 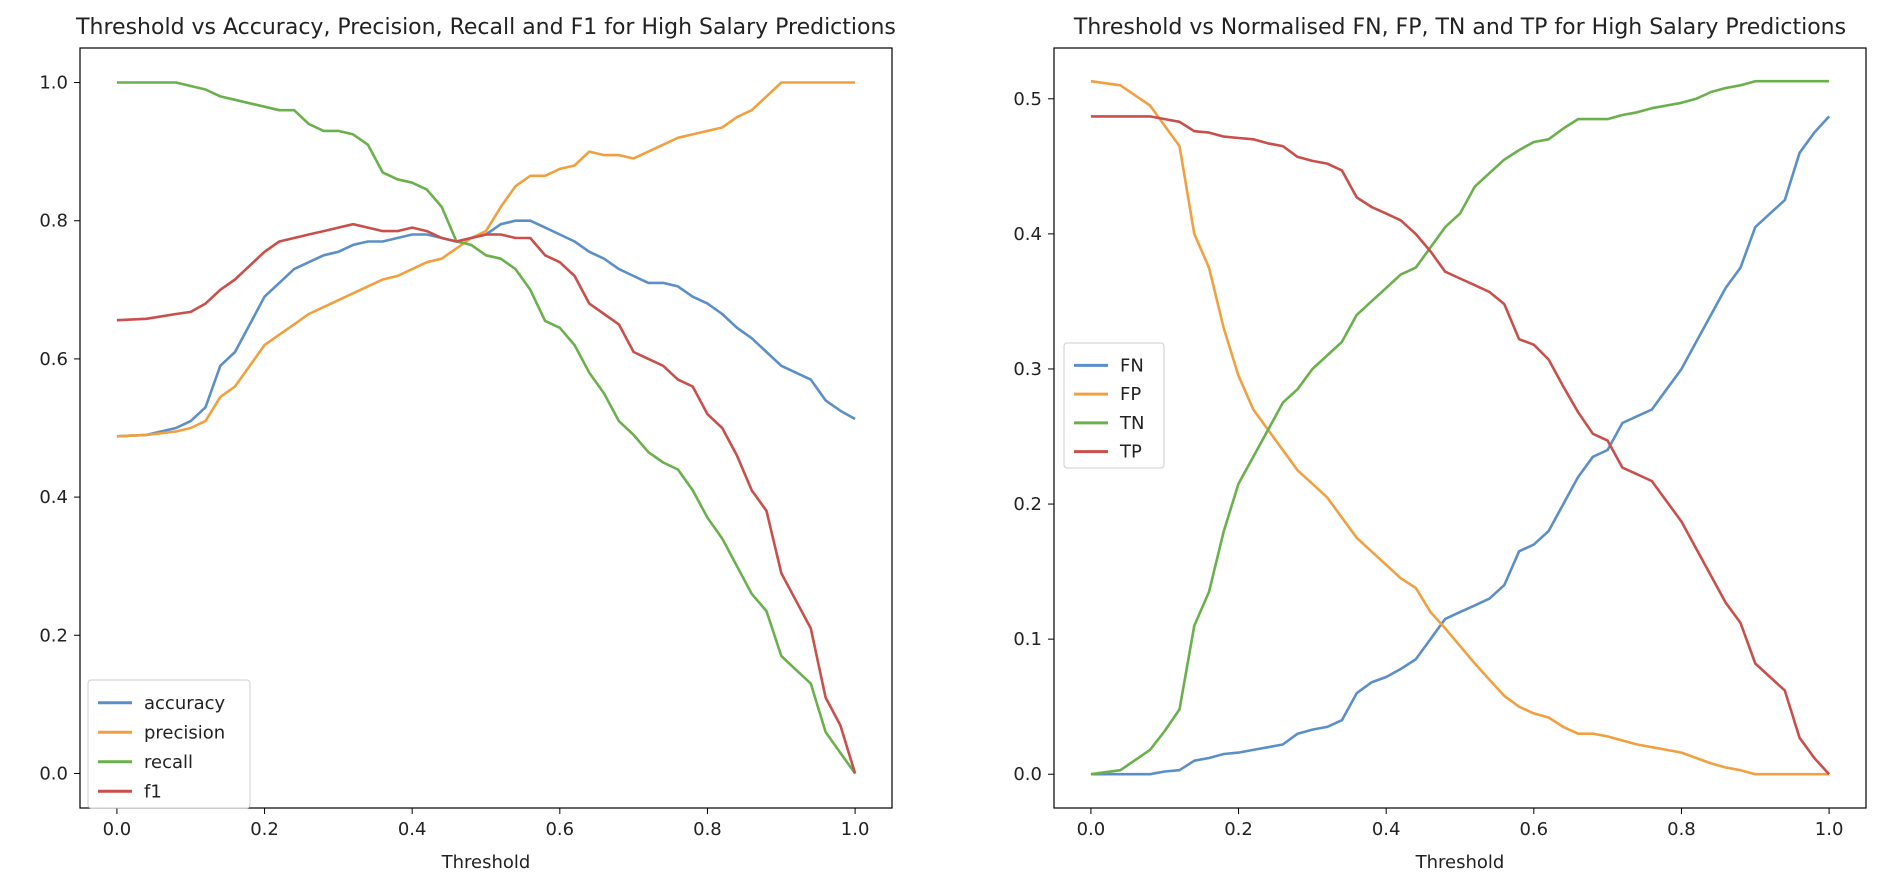 I want to click on y-tick-label: 0.5, so click(x=1027, y=99).